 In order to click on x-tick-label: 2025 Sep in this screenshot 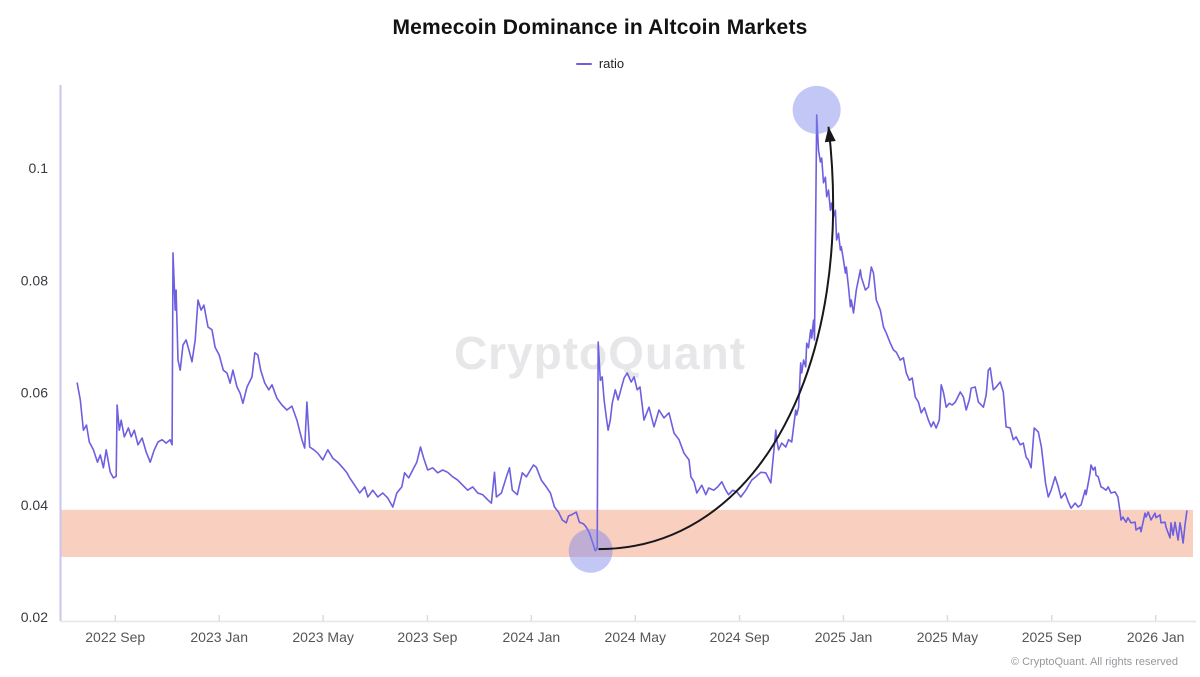, I will do `click(1052, 637)`.